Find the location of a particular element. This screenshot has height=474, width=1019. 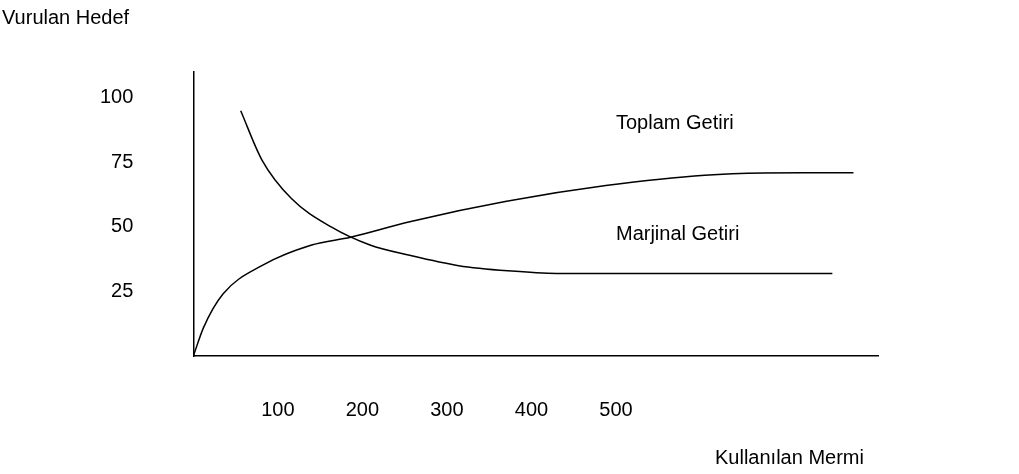

x-tick-label: 500 is located at coordinates (616, 408).